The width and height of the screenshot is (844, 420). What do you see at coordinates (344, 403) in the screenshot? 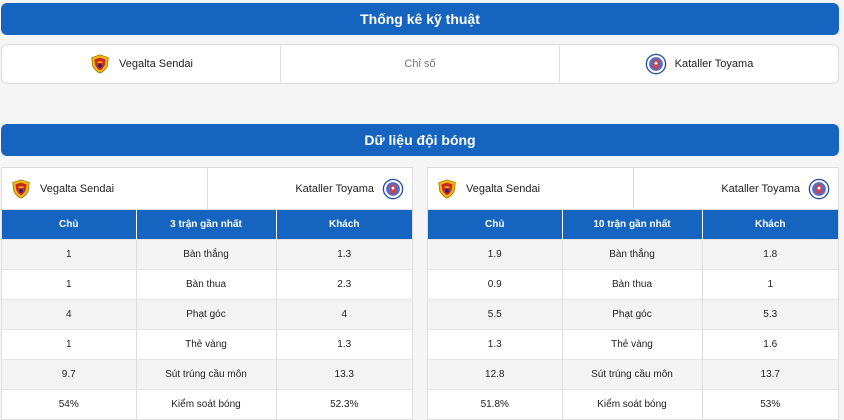
I see `away-value: 52.3%` at bounding box center [344, 403].